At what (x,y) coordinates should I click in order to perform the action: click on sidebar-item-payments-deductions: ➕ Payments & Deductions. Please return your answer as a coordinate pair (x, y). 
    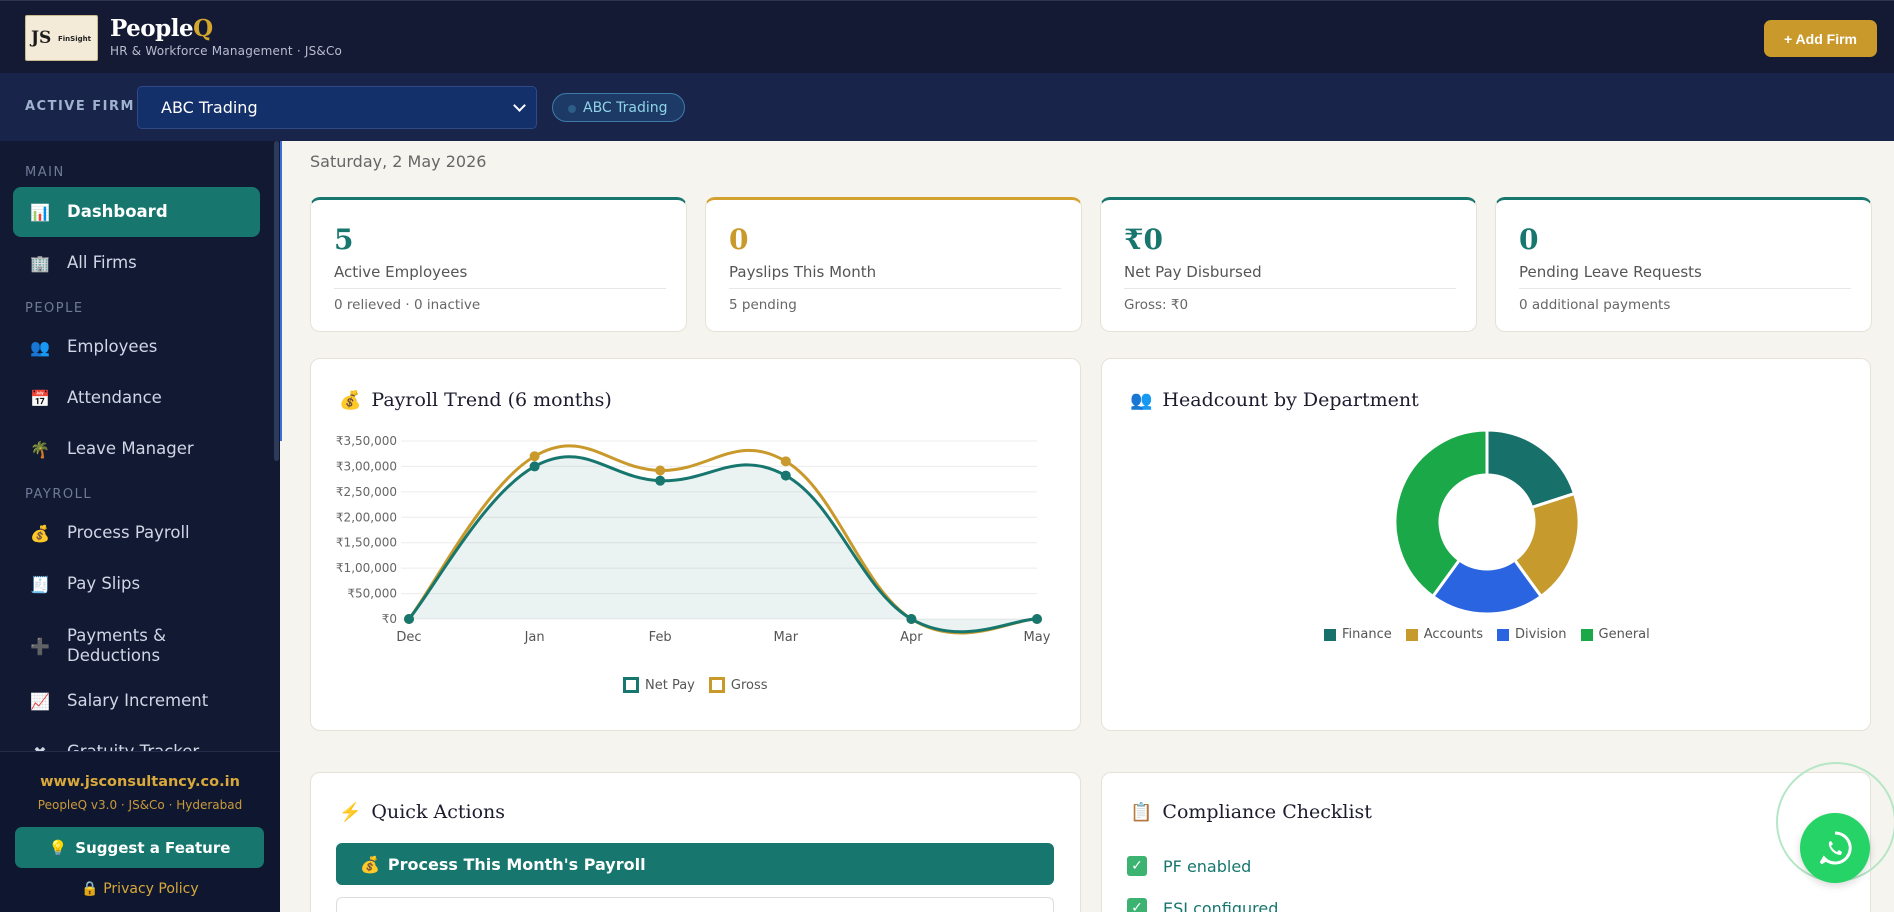
    Looking at the image, I should click on (136, 646).